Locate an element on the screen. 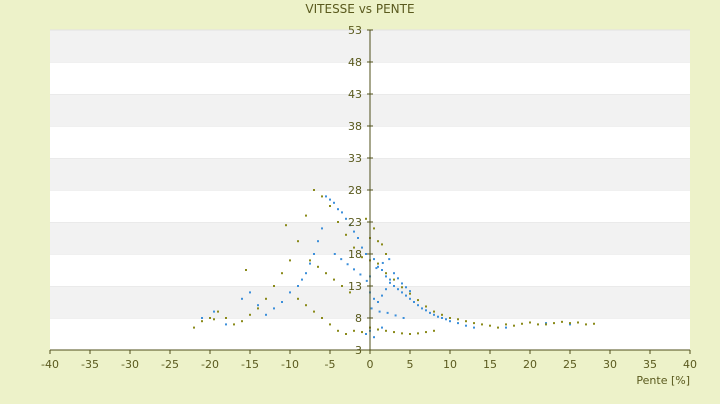 The width and height of the screenshot is (720, 404). y-tick-label: 53 is located at coordinates (355, 30).